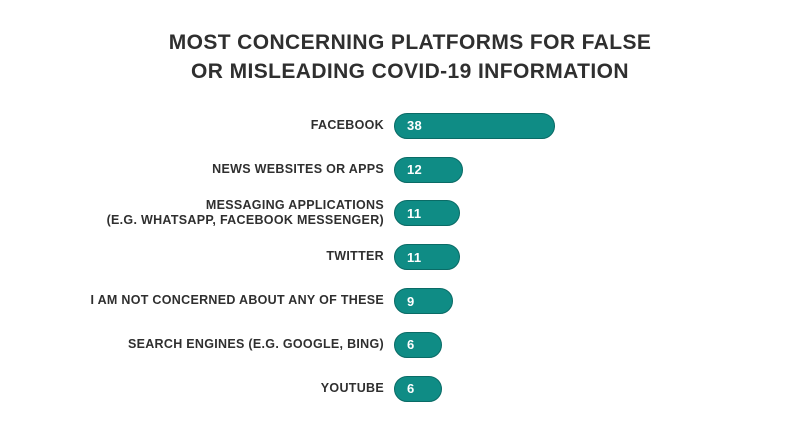 The height and width of the screenshot is (421, 800). What do you see at coordinates (347, 125) in the screenshot?
I see `category-label-line: FACEBOOK` at bounding box center [347, 125].